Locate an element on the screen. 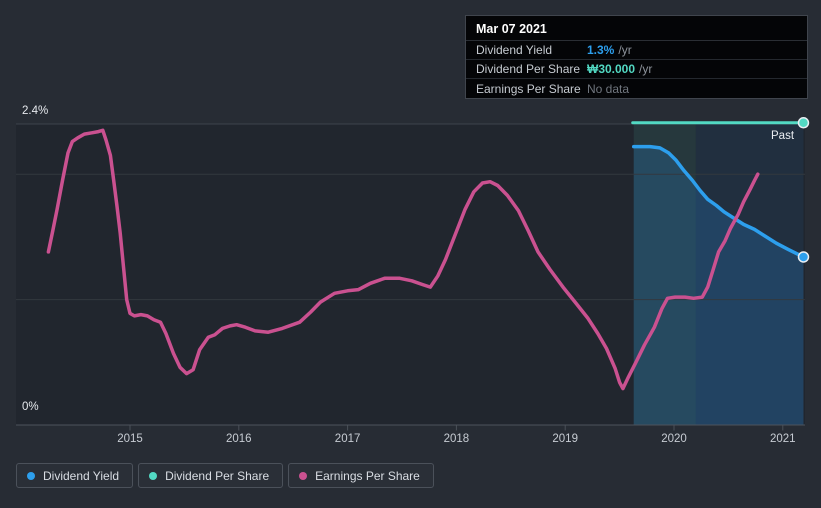 The height and width of the screenshot is (508, 821). tooltip-row-dividend-per-share: Dividend Per Share ₩30.000/yr is located at coordinates (636, 69).